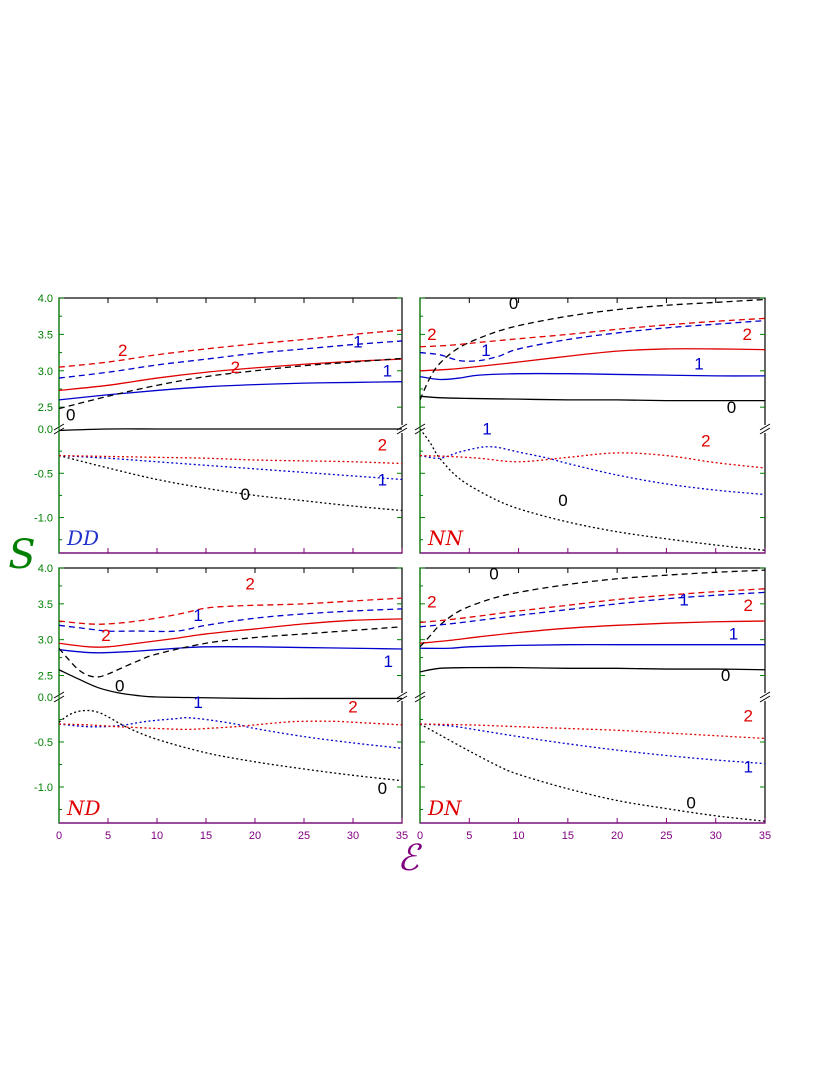  What do you see at coordinates (45, 677) in the screenshot?
I see `y-tick-label: 2.5` at bounding box center [45, 677].